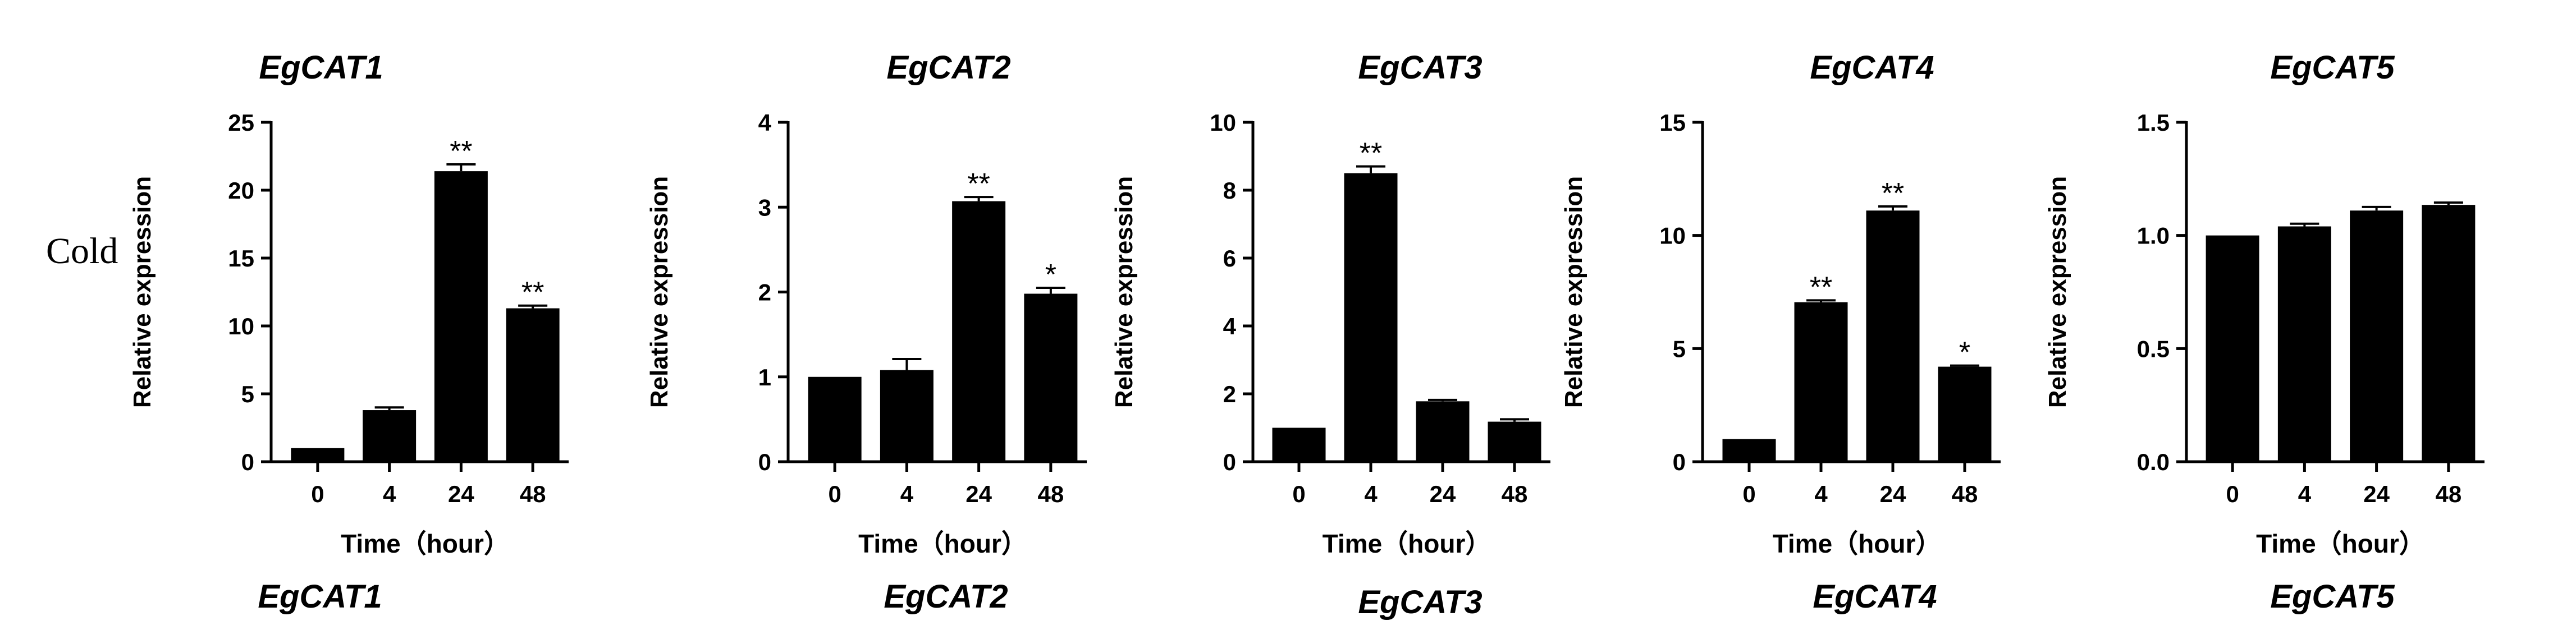  I want to click on y-tick-label: 1.5, so click(2153, 122).